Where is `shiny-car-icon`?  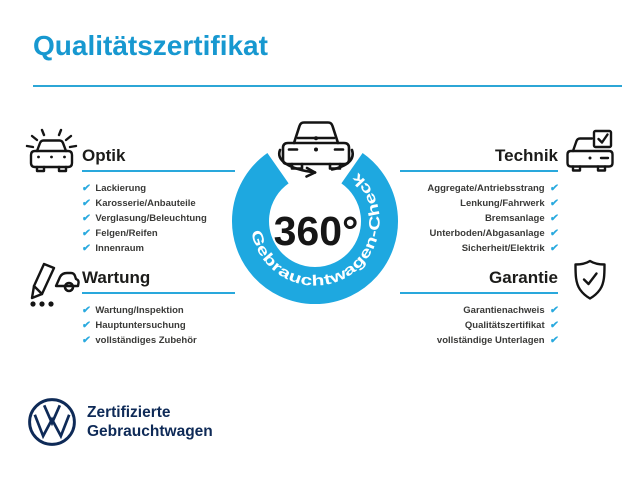
shiny-car-icon is located at coordinates (51, 153).